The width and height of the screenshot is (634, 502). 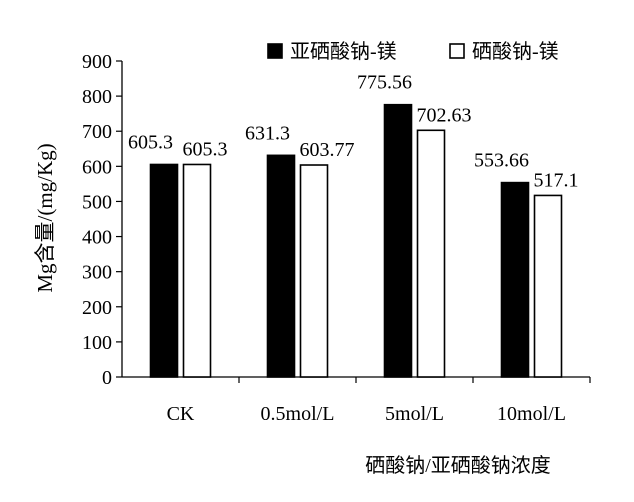 I want to click on y-tick-label: 300, so click(x=97, y=273).